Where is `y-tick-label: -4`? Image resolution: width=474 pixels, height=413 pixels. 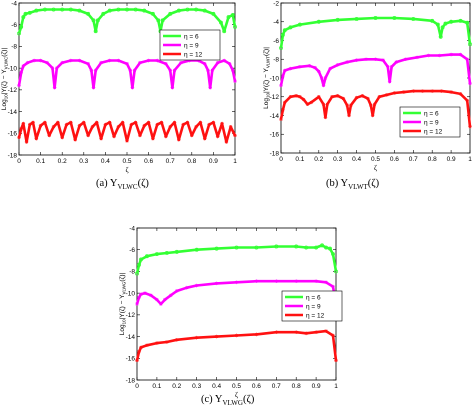
y-tick-label: -4 is located at coordinates (276, 22).